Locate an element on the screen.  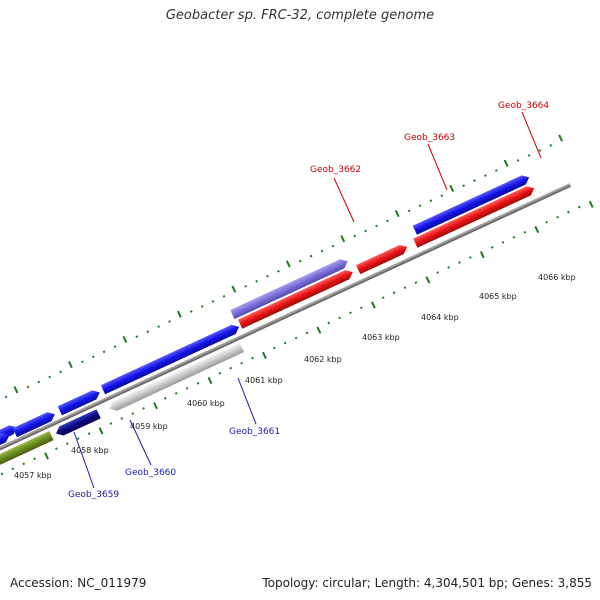
tick-label: 4063 kbp is located at coordinates (381, 337).